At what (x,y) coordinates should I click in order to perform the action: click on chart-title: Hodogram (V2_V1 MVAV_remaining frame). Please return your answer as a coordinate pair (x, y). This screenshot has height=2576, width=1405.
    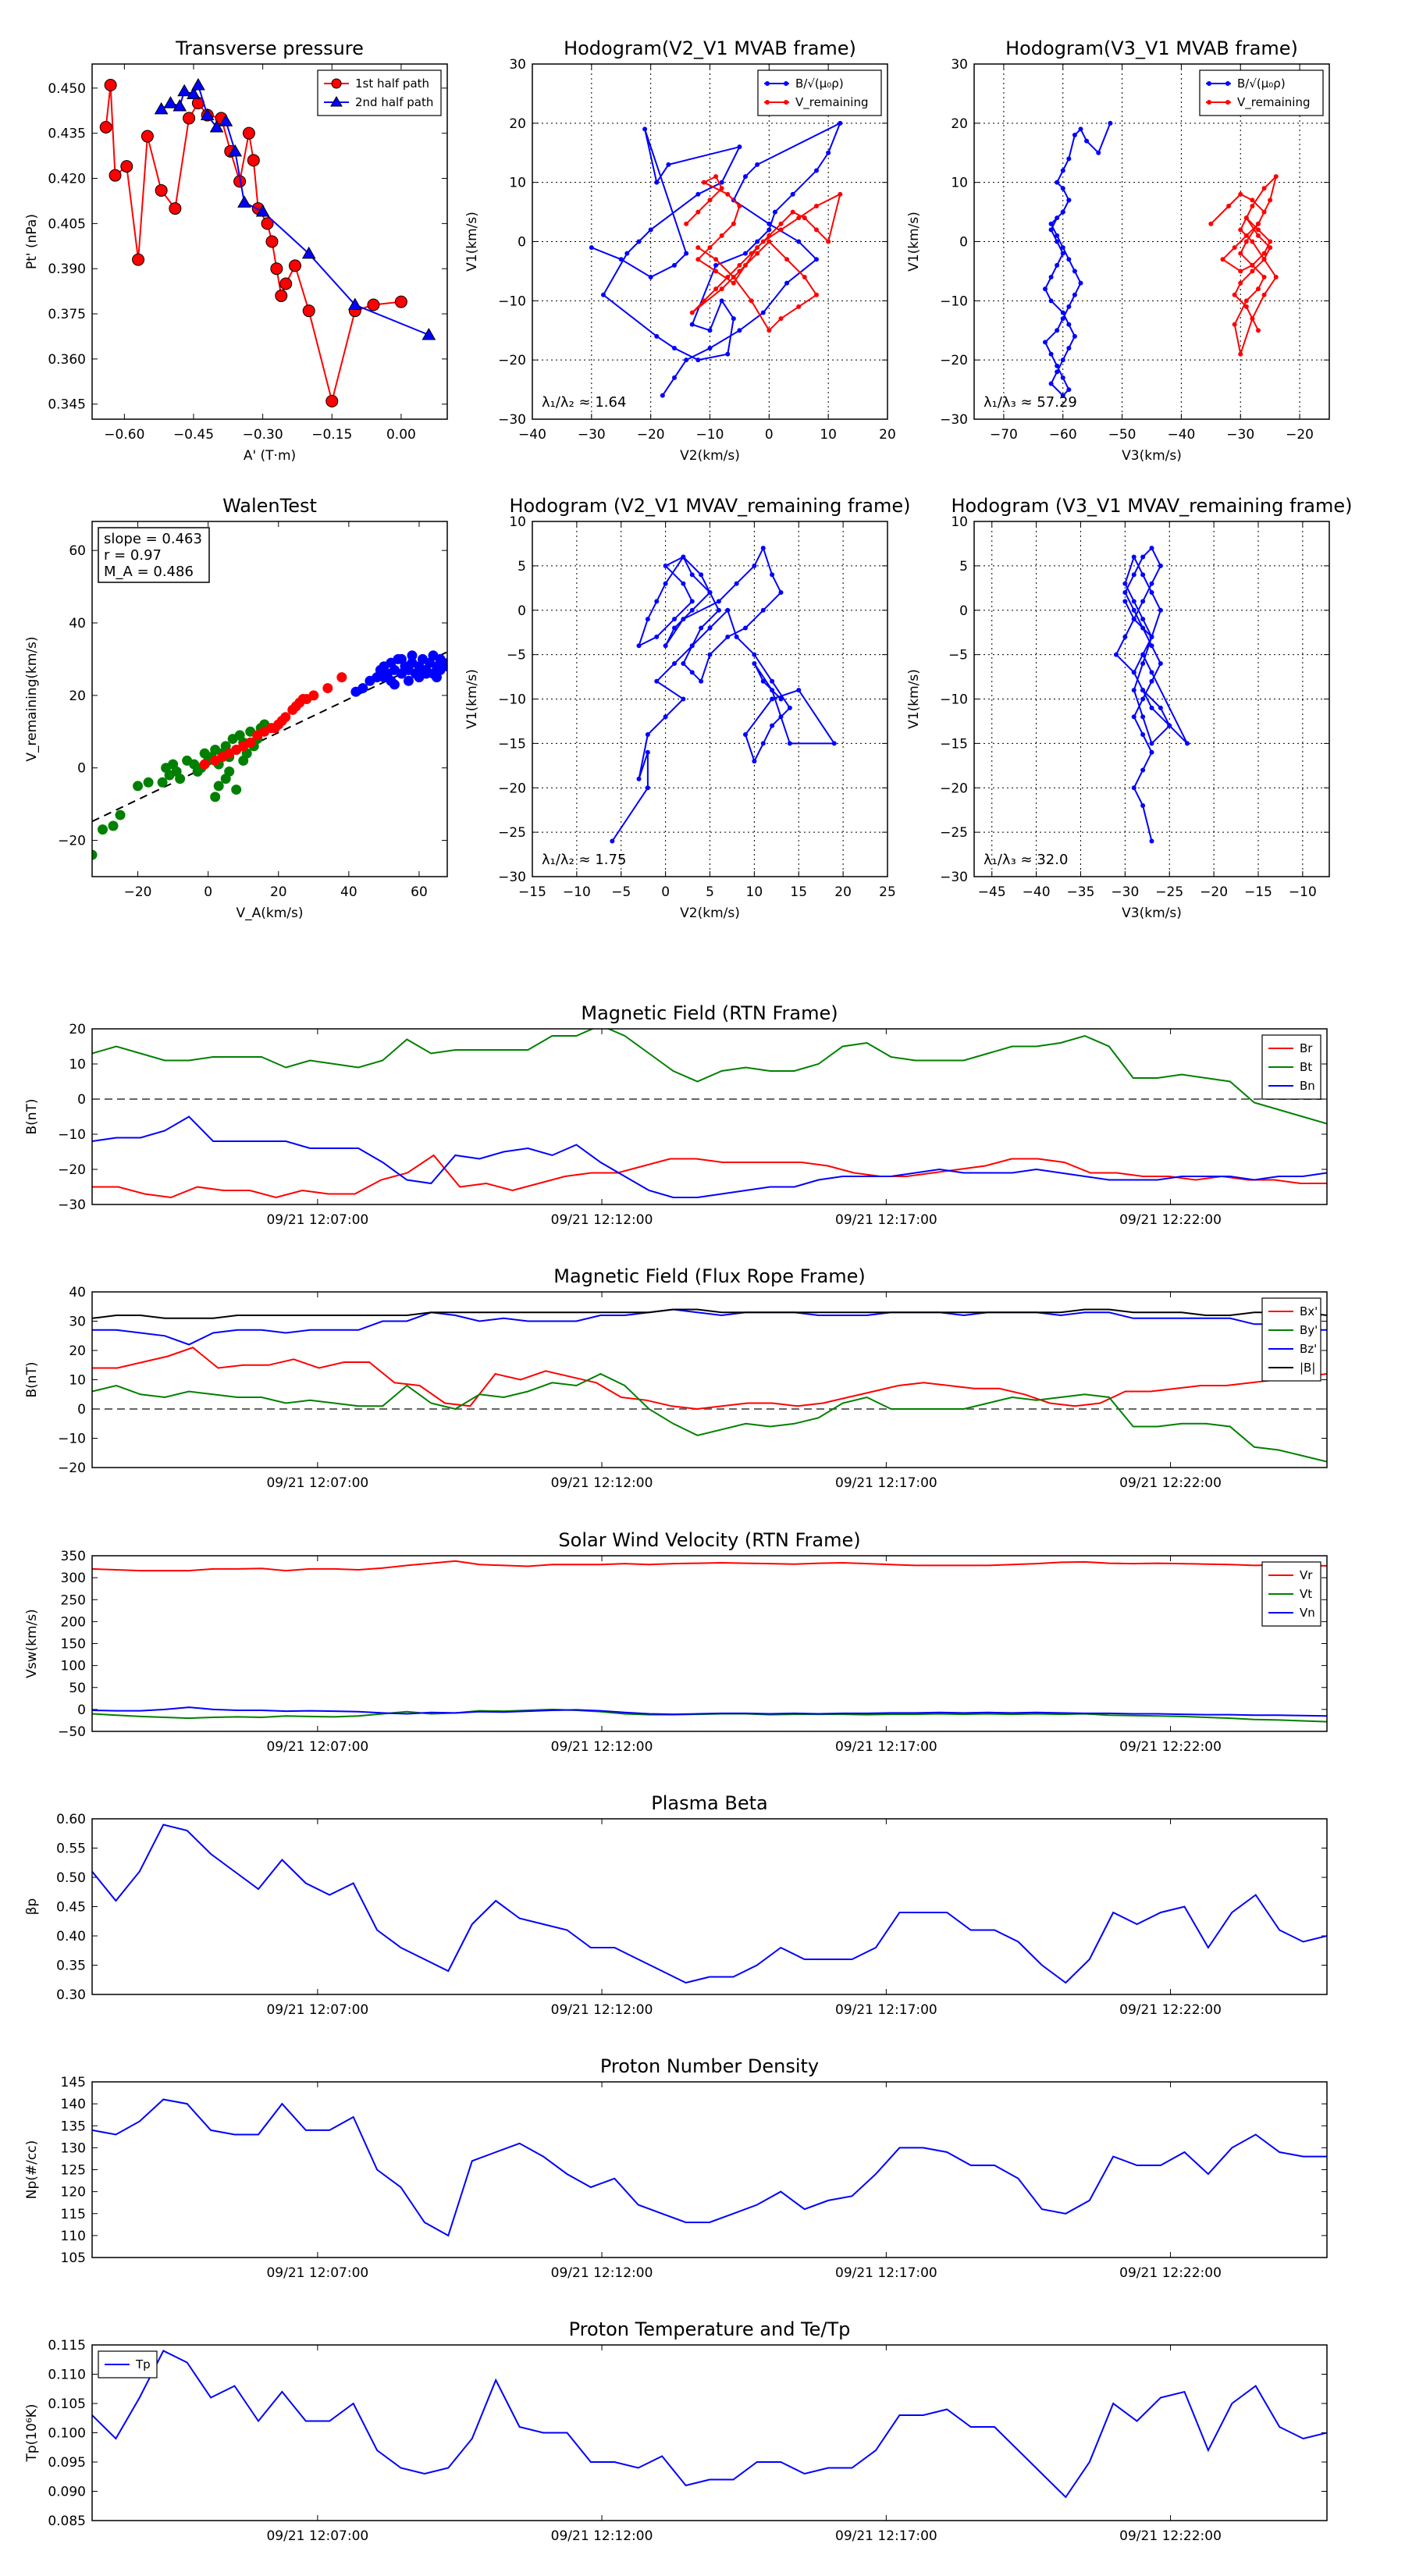
    Looking at the image, I should click on (710, 506).